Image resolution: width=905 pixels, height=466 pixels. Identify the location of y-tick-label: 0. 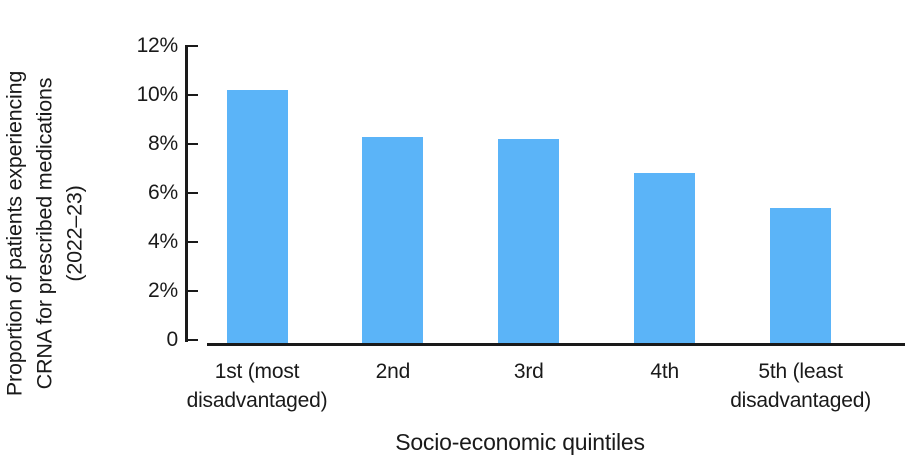
(172, 339).